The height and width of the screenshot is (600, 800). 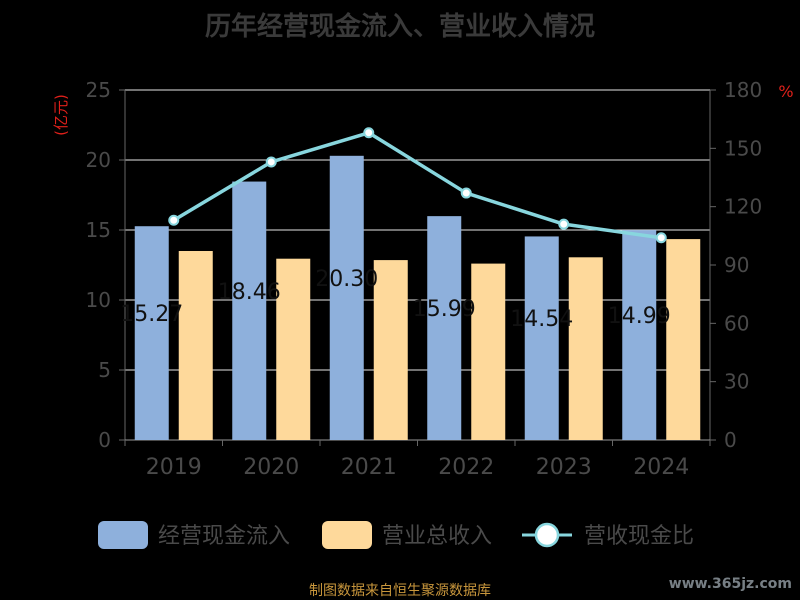 I want to click on x-tick-label: 2021, so click(x=369, y=467).